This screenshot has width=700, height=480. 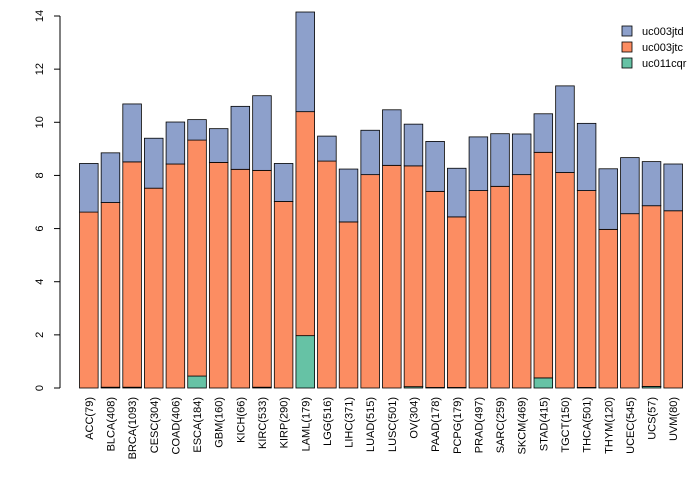 I want to click on legend-label: uc003jtc, so click(x=662, y=48).